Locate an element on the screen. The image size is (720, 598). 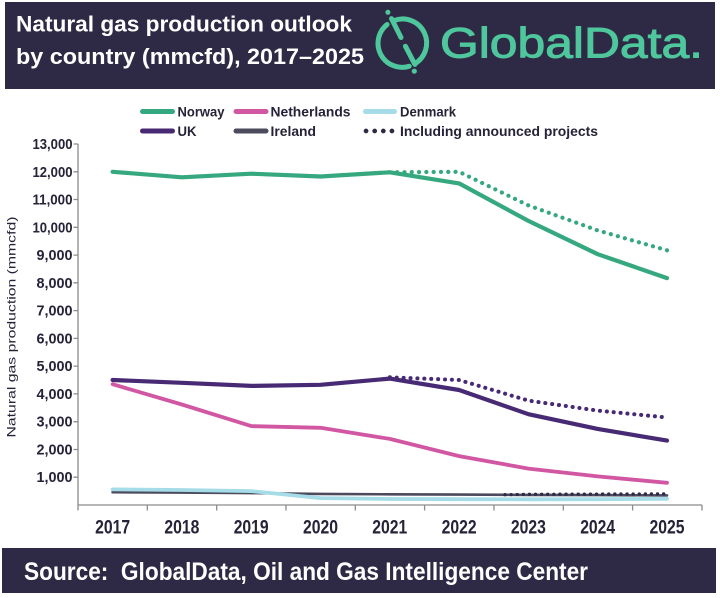
svg-text: 2025 is located at coordinates (667, 527).